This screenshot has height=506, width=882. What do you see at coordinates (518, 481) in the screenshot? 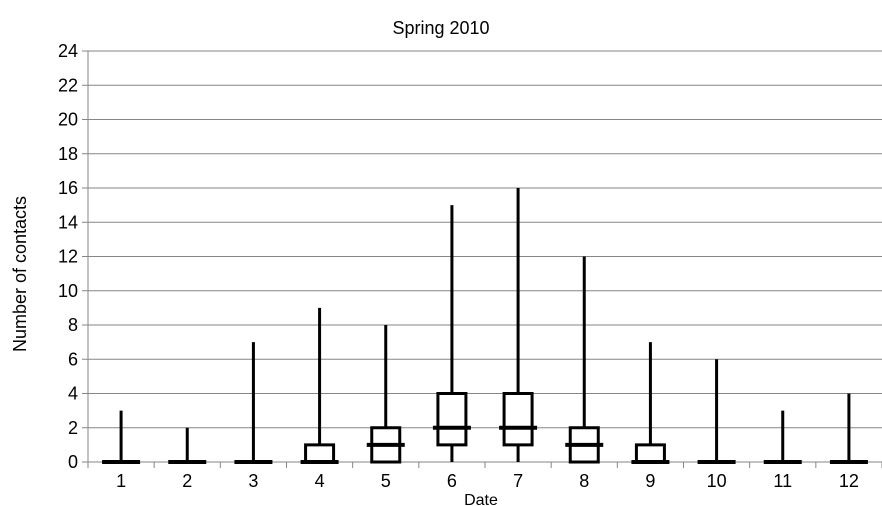
I see `x-tick-label: 7` at bounding box center [518, 481].